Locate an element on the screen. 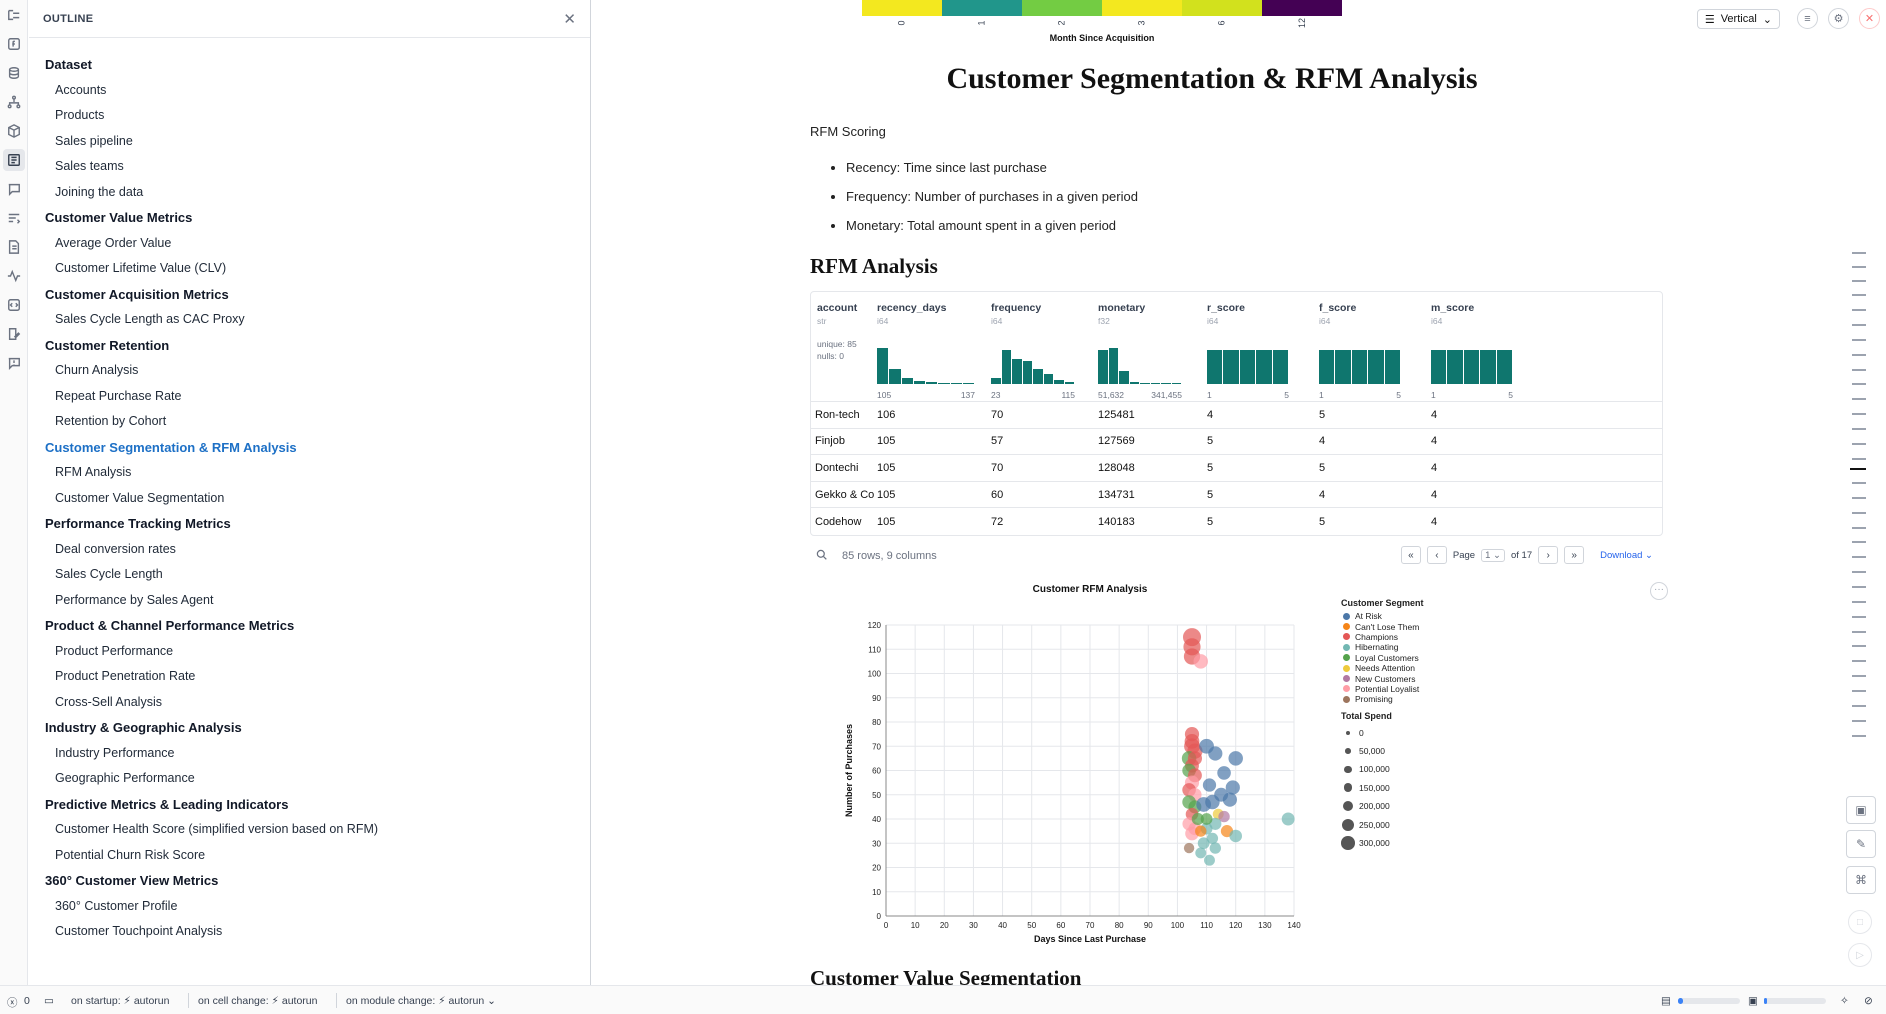 The width and height of the screenshot is (1886, 1014). table-row: Dontechi 105 70 128048 5 5 4 is located at coordinates (1236, 468).